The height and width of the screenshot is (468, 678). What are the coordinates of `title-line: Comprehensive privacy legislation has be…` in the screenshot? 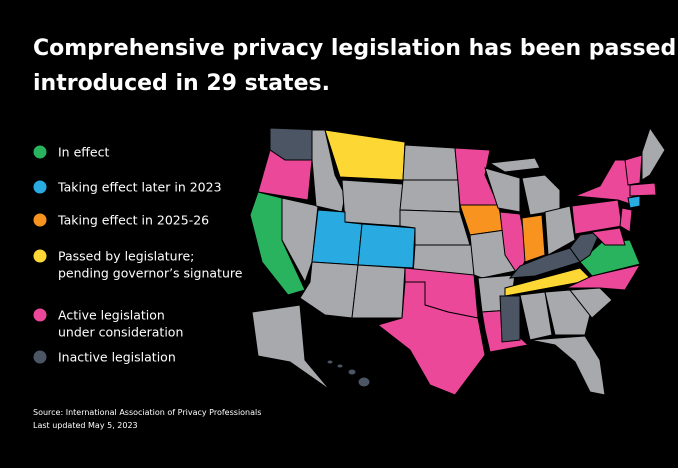 It's located at (355, 48).